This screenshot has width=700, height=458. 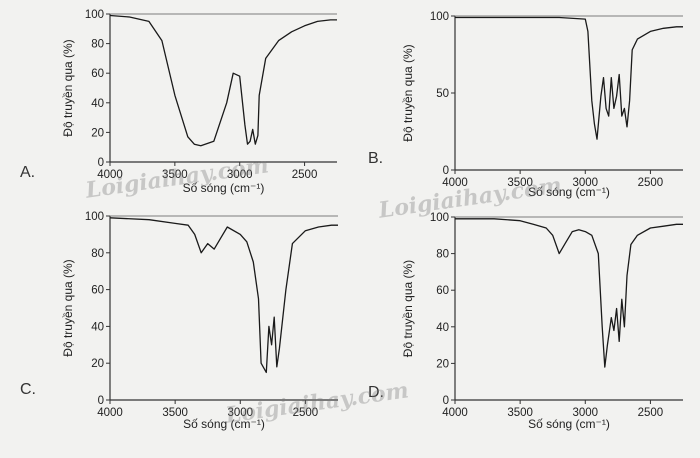 What do you see at coordinates (28, 172) in the screenshot?
I see `panel-label: A.` at bounding box center [28, 172].